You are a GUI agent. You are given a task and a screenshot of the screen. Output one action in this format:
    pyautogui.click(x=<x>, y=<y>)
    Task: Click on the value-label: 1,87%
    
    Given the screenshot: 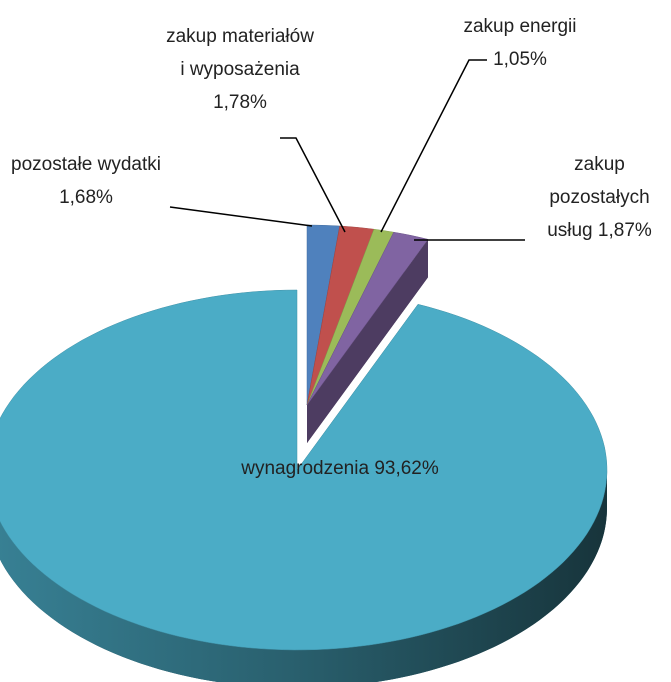 What is the action you would take?
    pyautogui.click(x=624, y=230)
    